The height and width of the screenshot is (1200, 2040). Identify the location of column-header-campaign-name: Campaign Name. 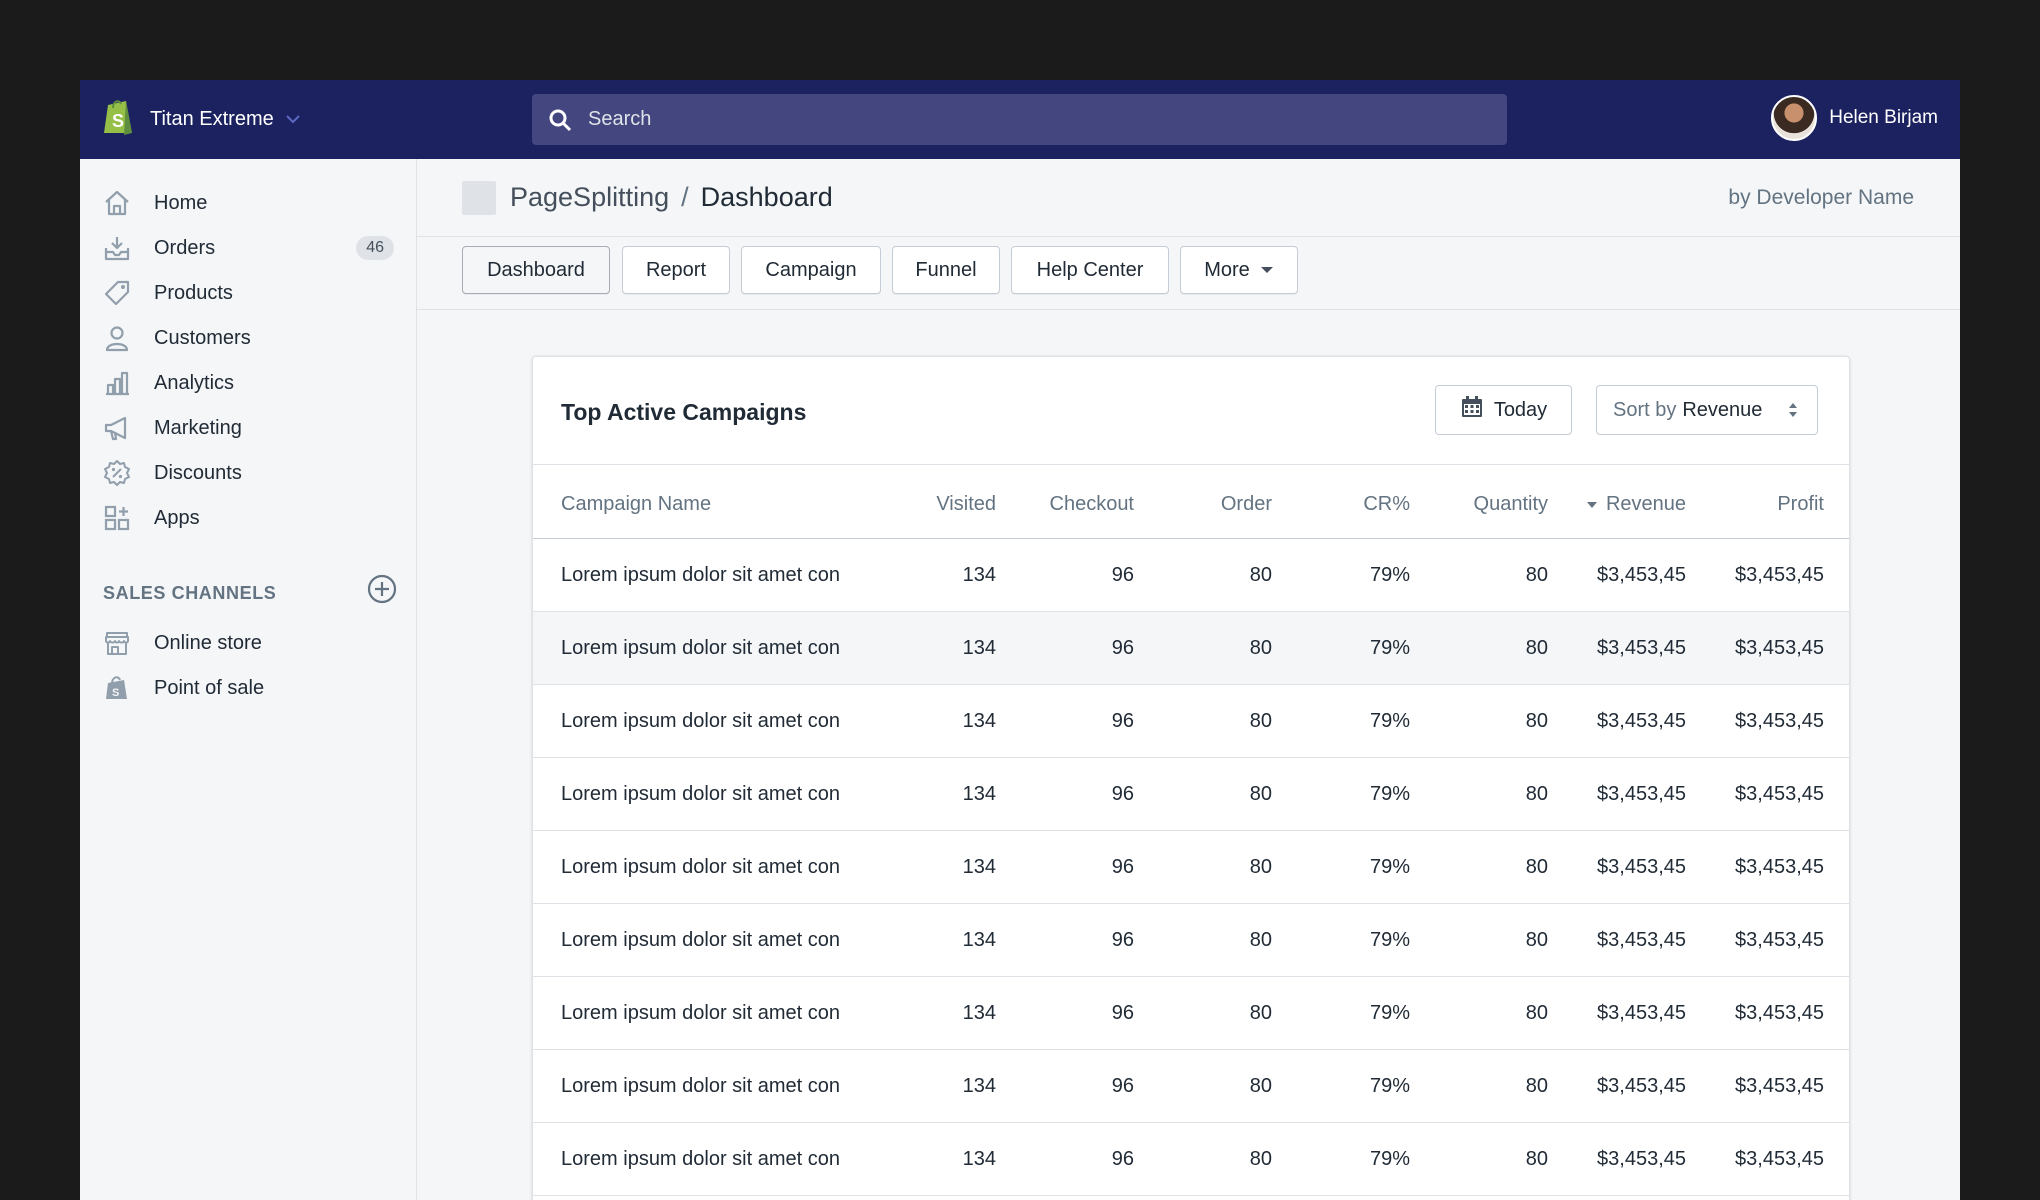
(636, 504).